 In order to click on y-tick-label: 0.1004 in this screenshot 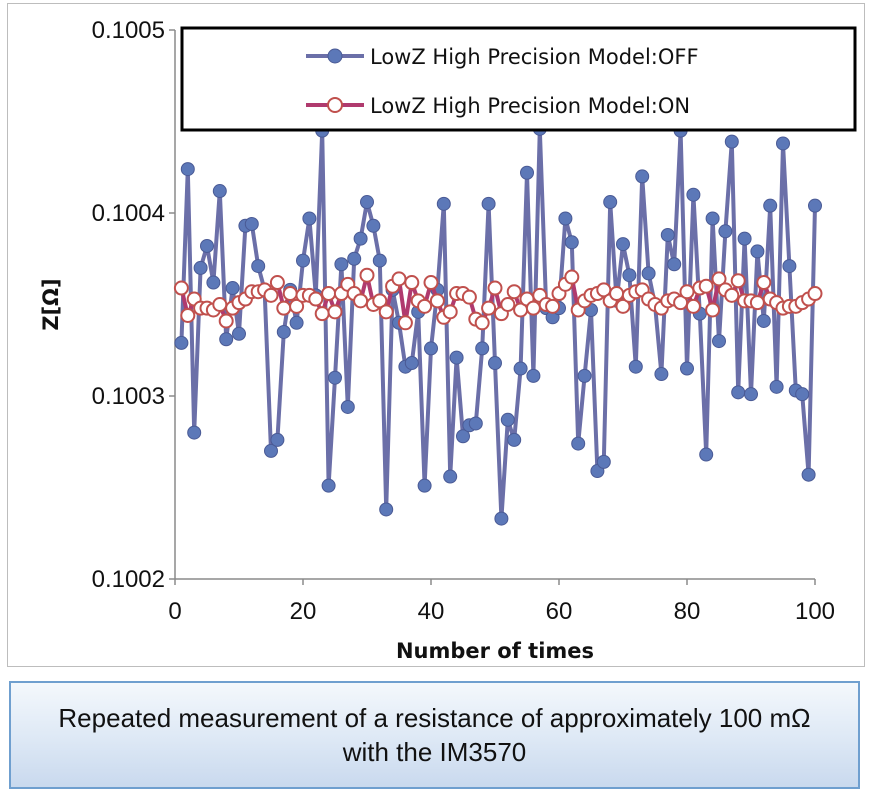, I will do `click(128, 213)`.